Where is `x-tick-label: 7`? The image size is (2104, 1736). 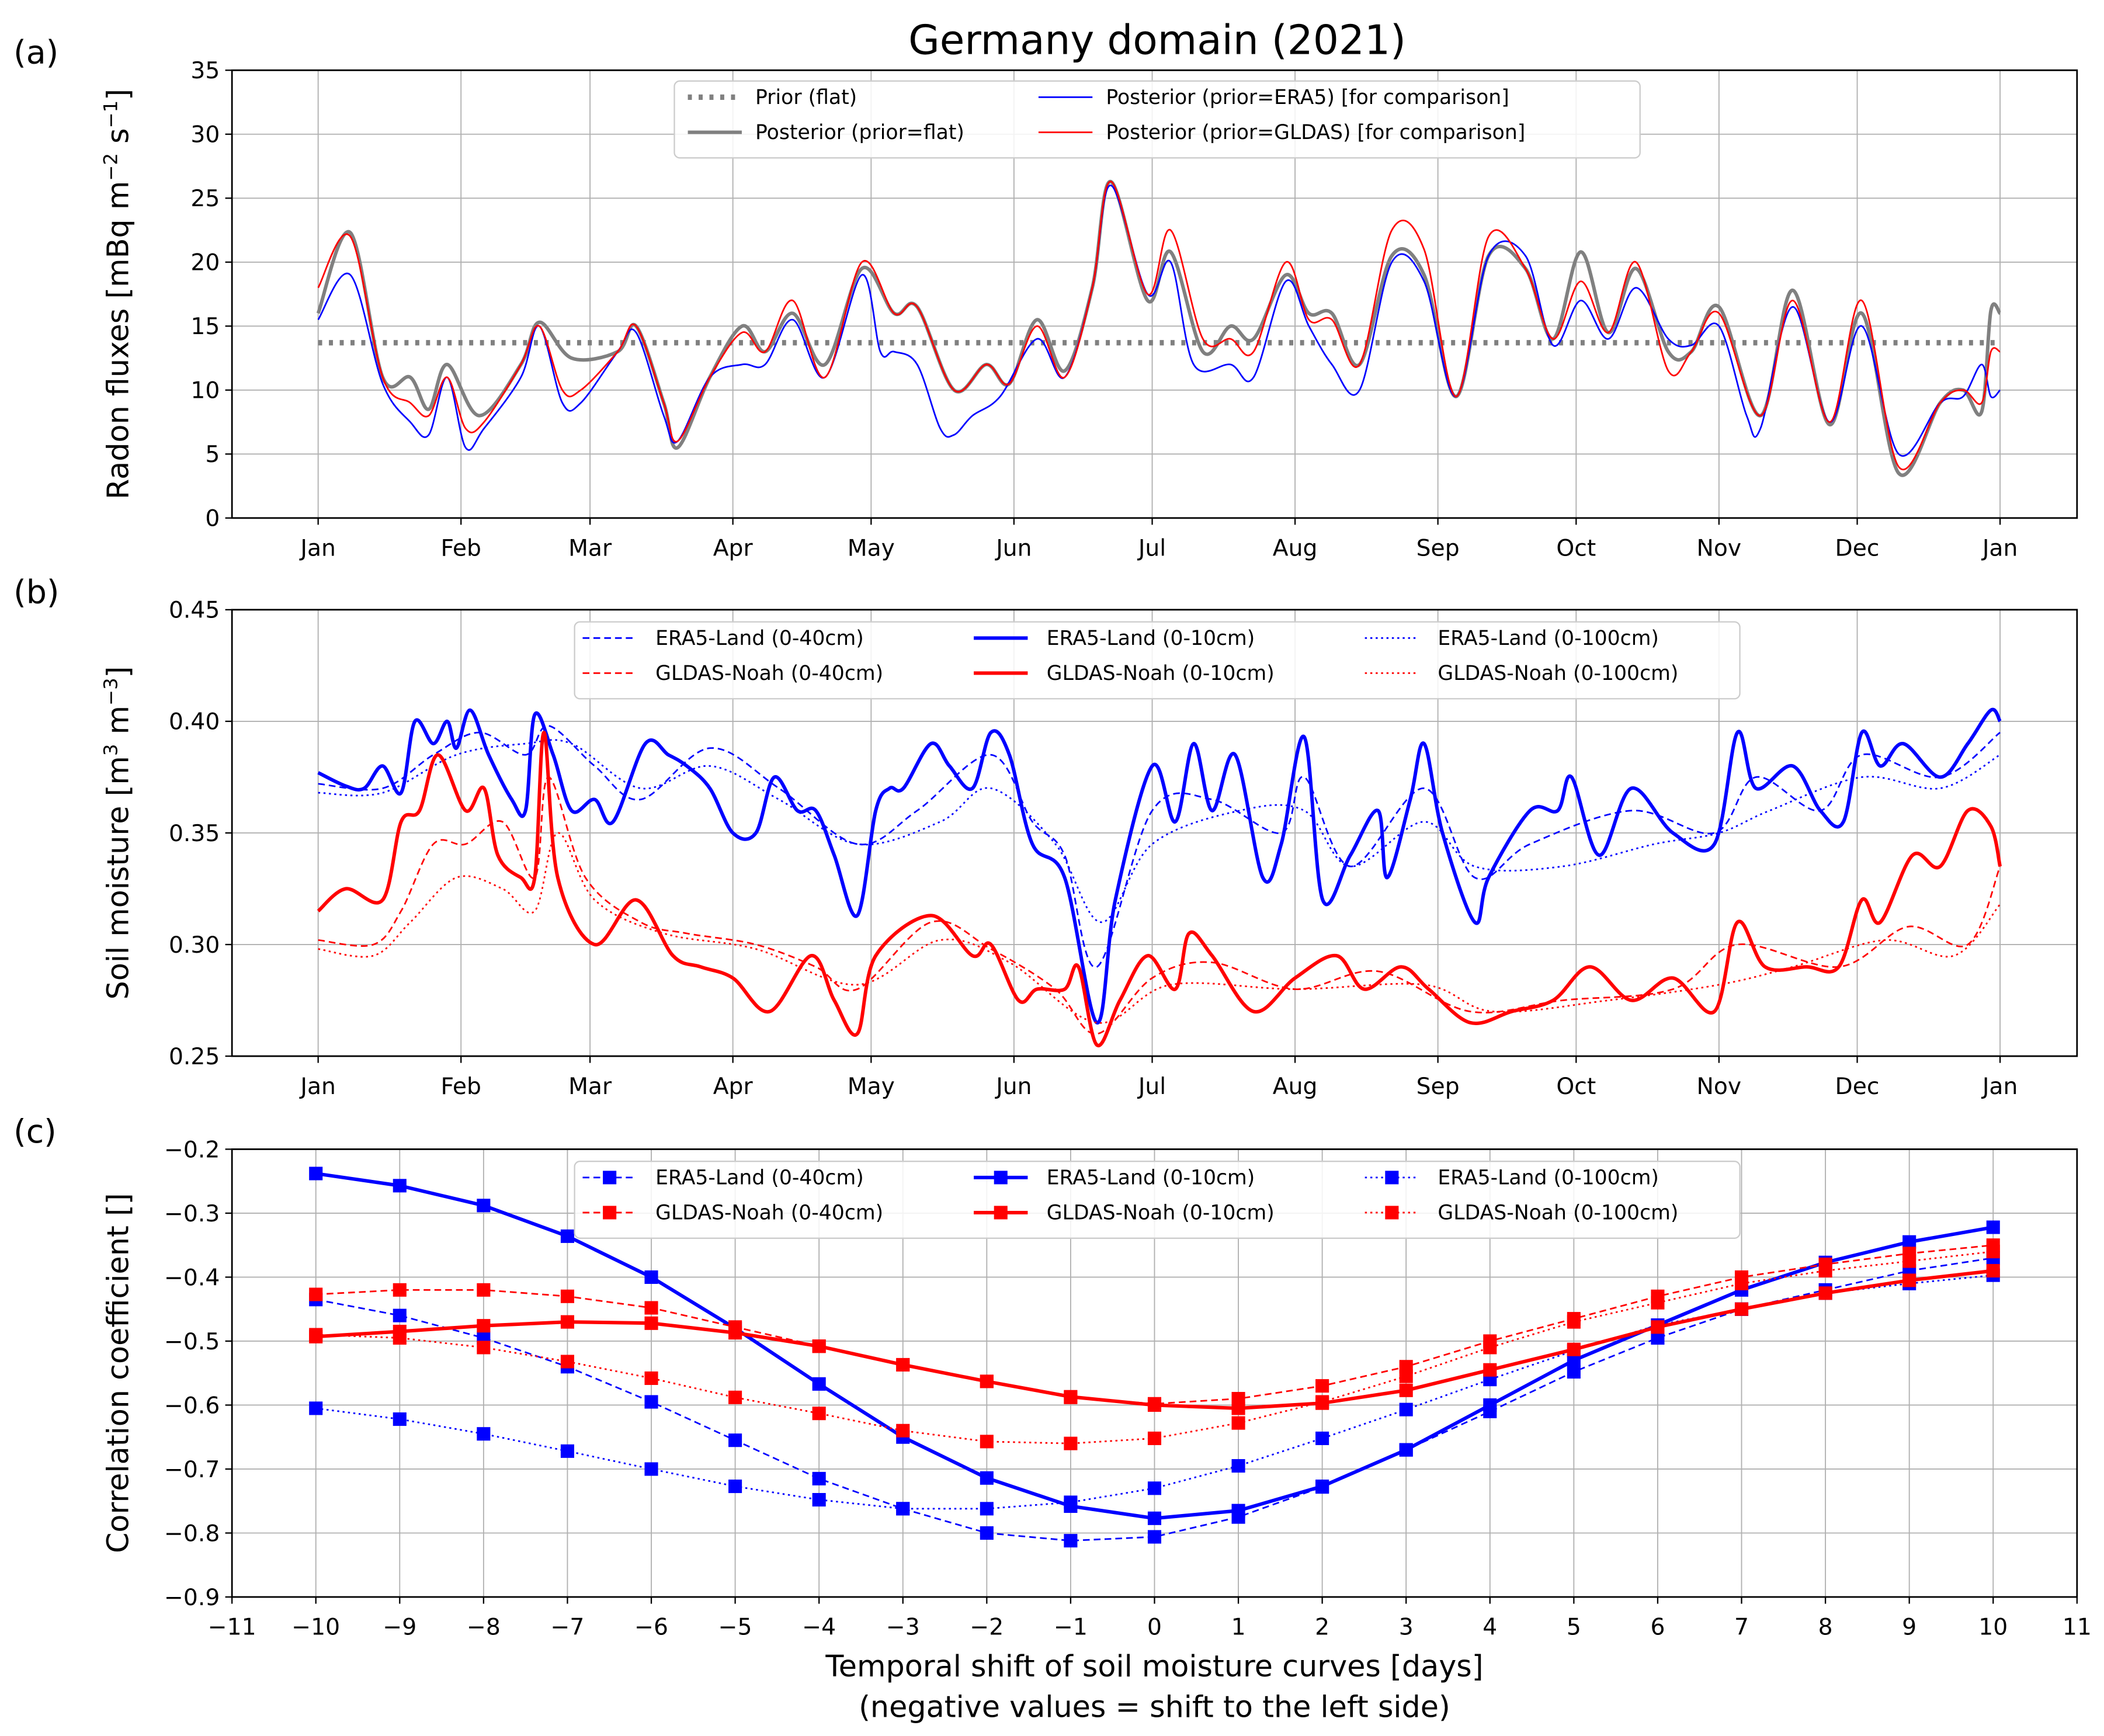 x-tick-label: 7 is located at coordinates (1741, 1628).